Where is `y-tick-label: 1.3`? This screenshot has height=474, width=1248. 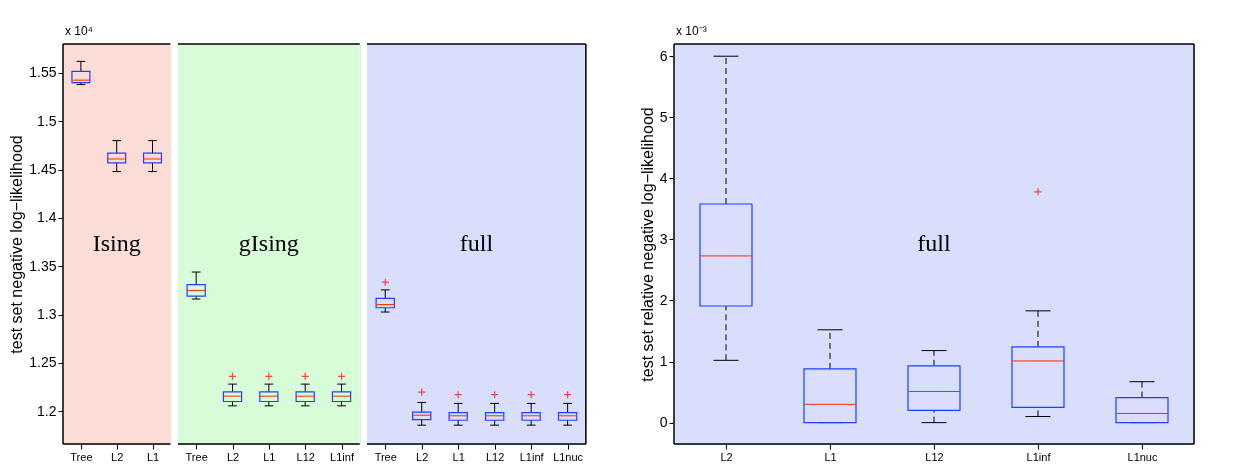
y-tick-label: 1.3 is located at coordinates (47, 314).